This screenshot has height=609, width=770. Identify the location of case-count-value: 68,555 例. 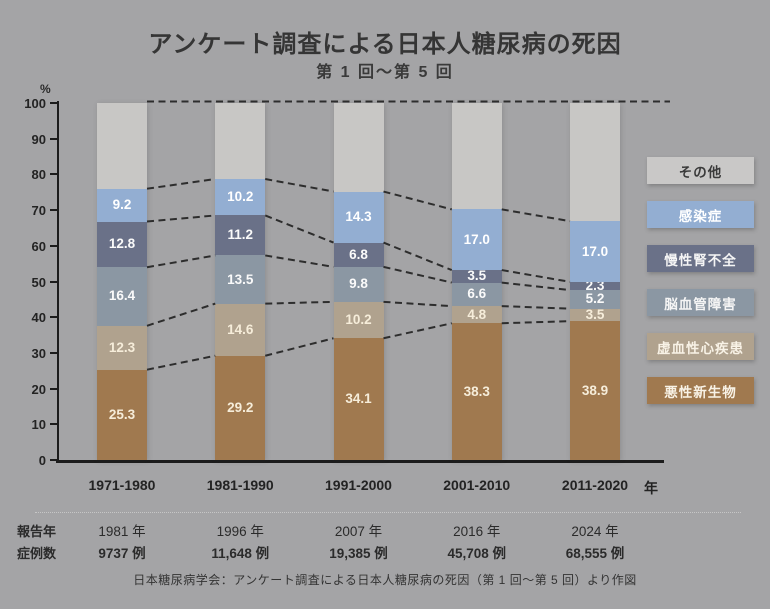
(595, 553).